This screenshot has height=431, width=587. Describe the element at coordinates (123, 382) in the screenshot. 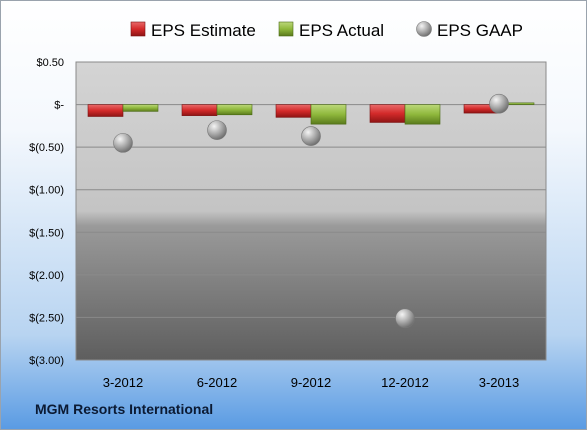

I see `x-tick-label: 3-2012` at that location.